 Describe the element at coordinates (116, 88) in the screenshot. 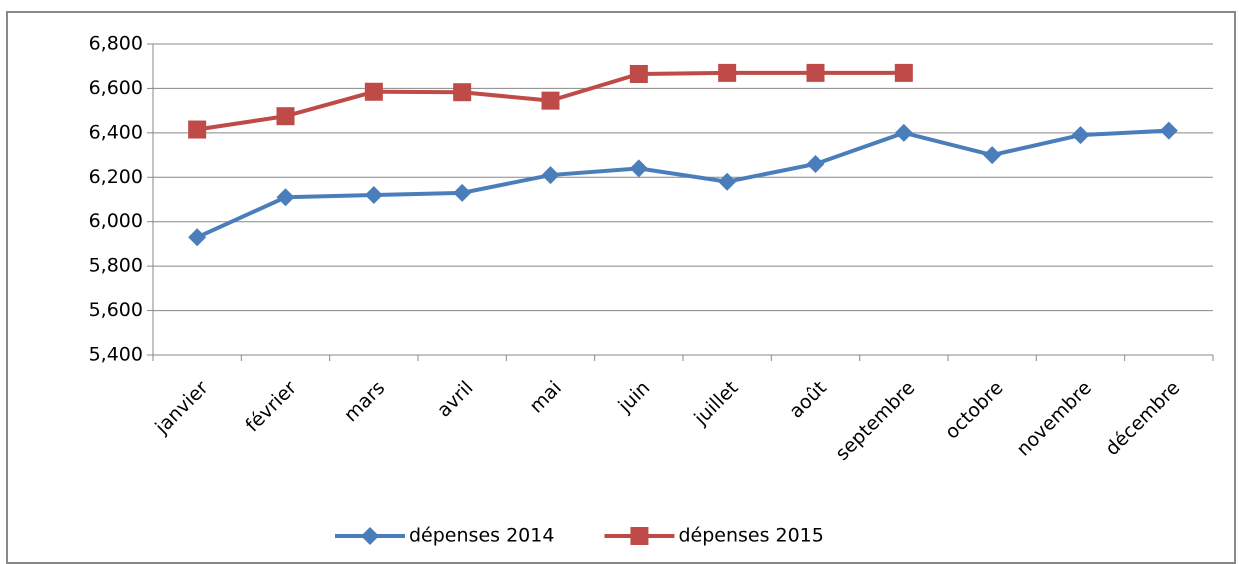

I see `y-tick-label: 6,600` at that location.